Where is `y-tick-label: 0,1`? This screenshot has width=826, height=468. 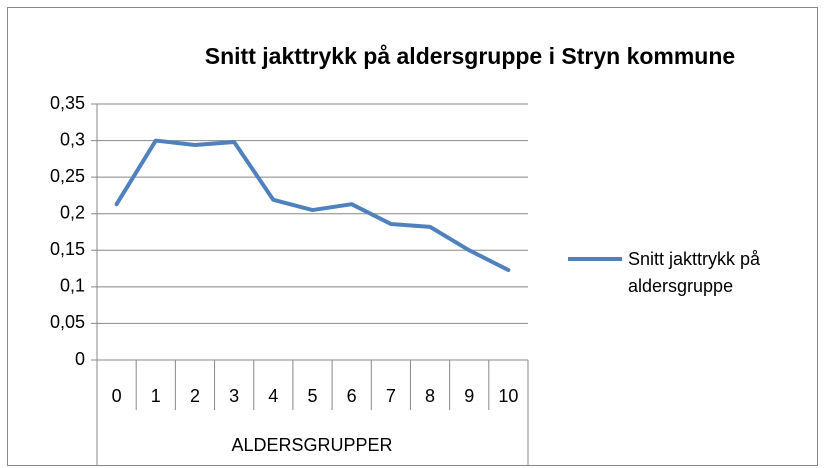 y-tick-label: 0,1 is located at coordinates (72, 286).